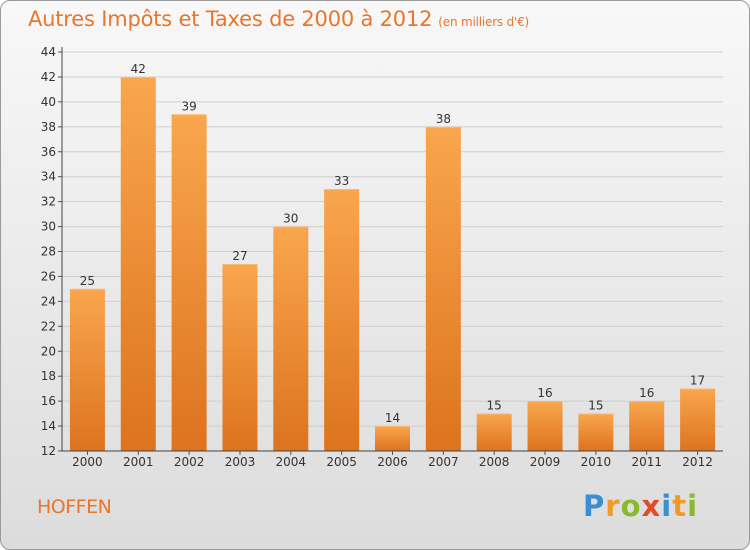  I want to click on bar-value-label: 33, so click(341, 181).